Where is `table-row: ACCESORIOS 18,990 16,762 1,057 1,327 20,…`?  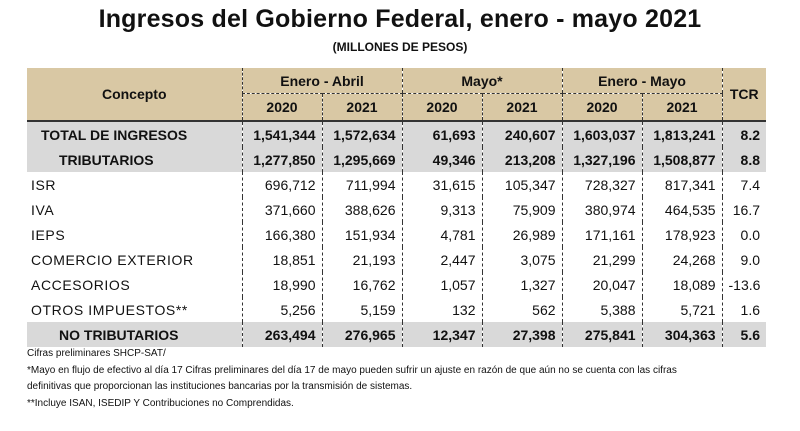
table-row: ACCESORIOS 18,990 16,762 1,057 1,327 20,… is located at coordinates (397, 284).